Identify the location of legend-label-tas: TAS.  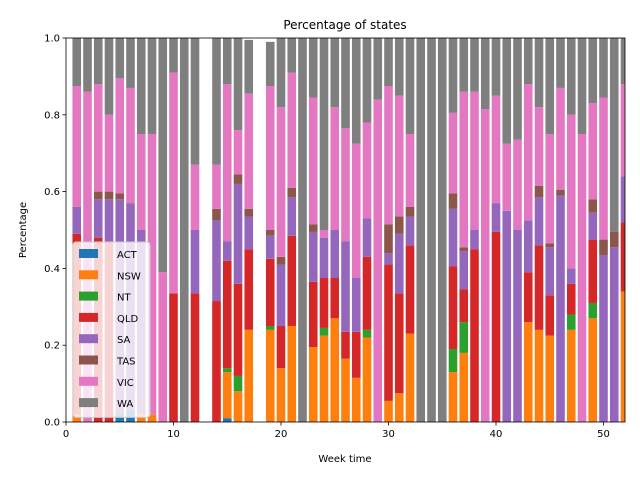
(126, 362).